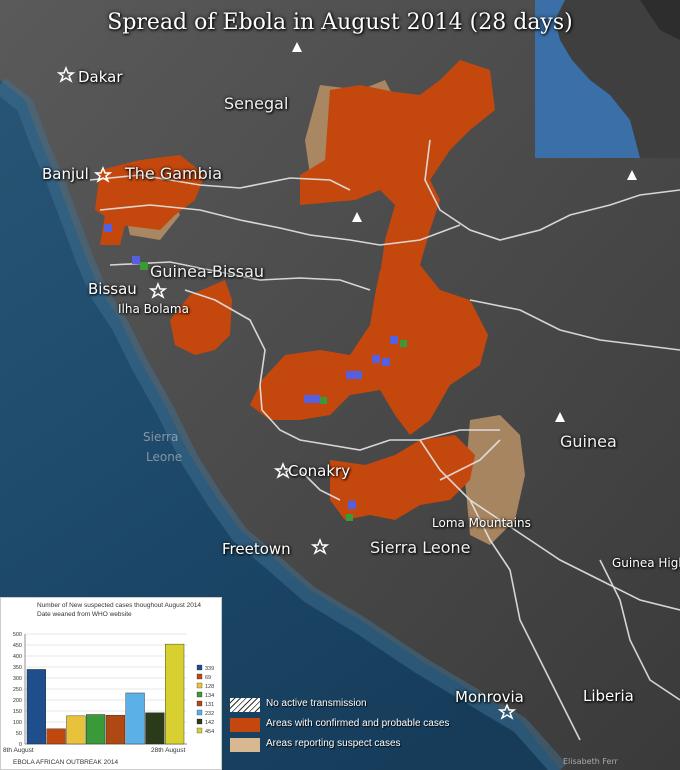 The image size is (680, 770). I want to click on chart-y-tick-label: 400, so click(17, 657).